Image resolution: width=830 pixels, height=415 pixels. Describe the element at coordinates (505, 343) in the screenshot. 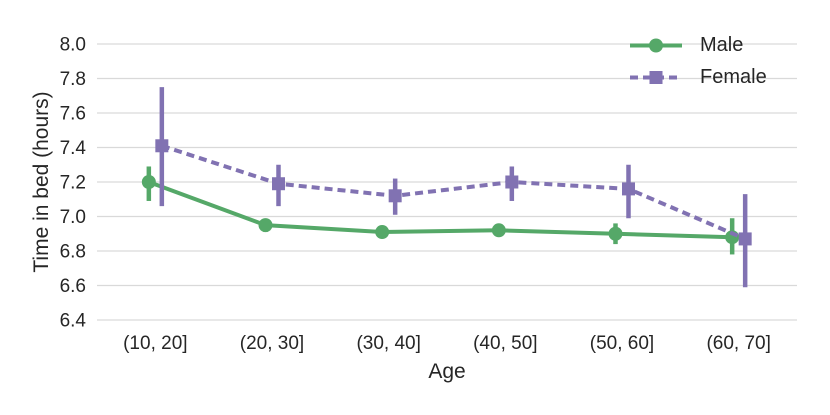

I see `x-tick-label: (40, 50]` at that location.